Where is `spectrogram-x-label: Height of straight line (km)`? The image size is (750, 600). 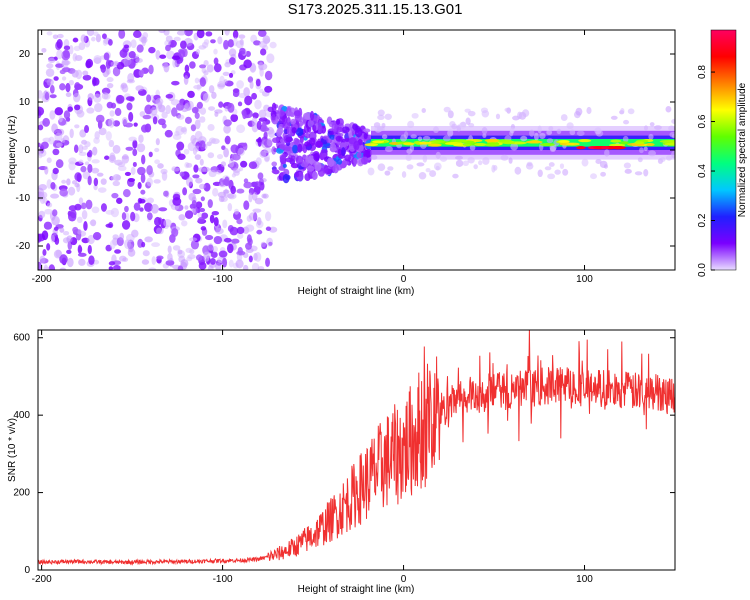 spectrogram-x-label: Height of straight line (km) is located at coordinates (356, 291).